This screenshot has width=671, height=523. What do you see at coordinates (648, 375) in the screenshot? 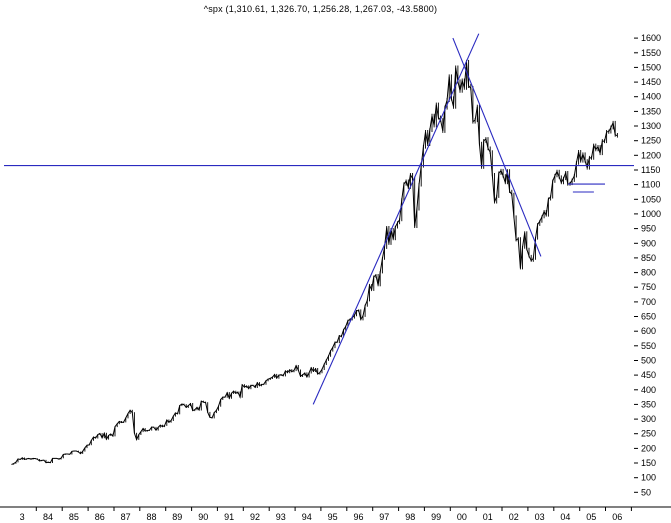
I see `y-axis-label: 450` at bounding box center [648, 375].